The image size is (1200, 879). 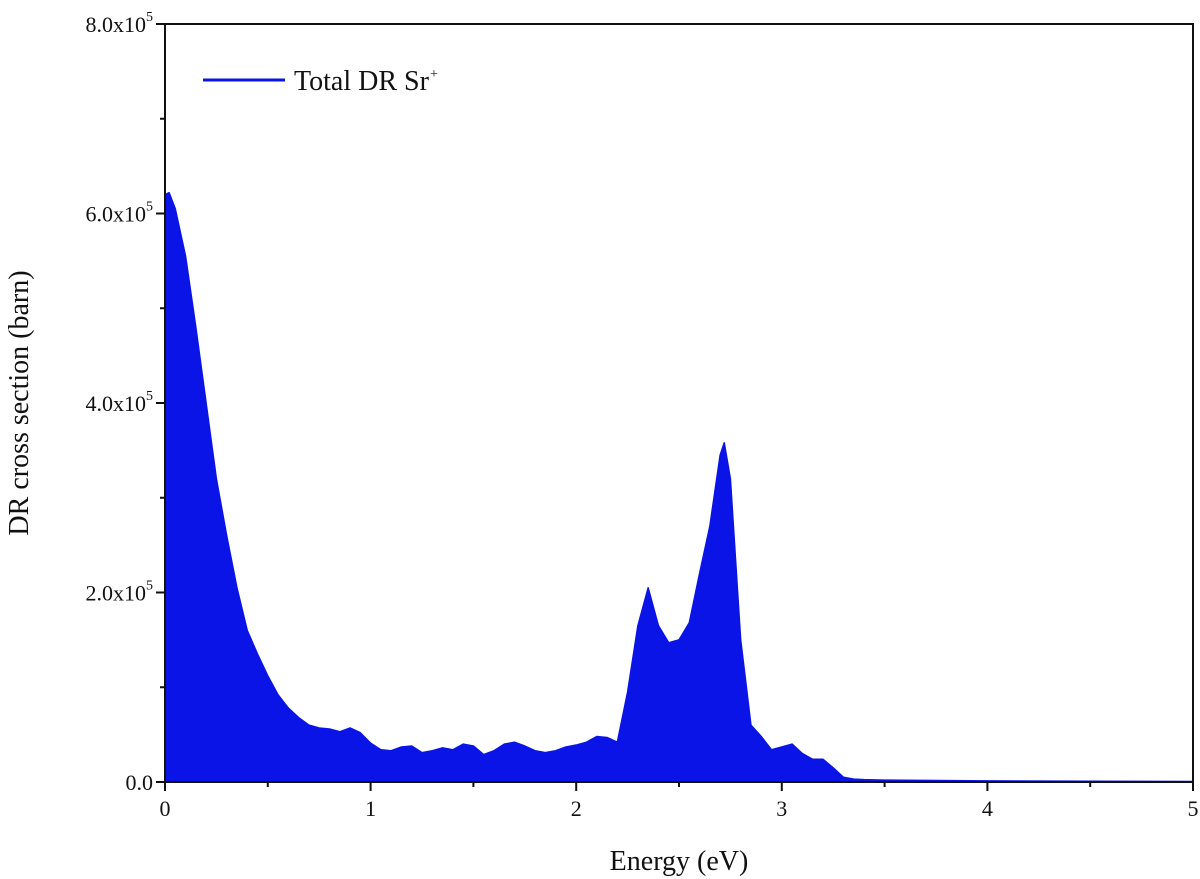 What do you see at coordinates (165, 808) in the screenshot?
I see `x-tick-label: 0` at bounding box center [165, 808].